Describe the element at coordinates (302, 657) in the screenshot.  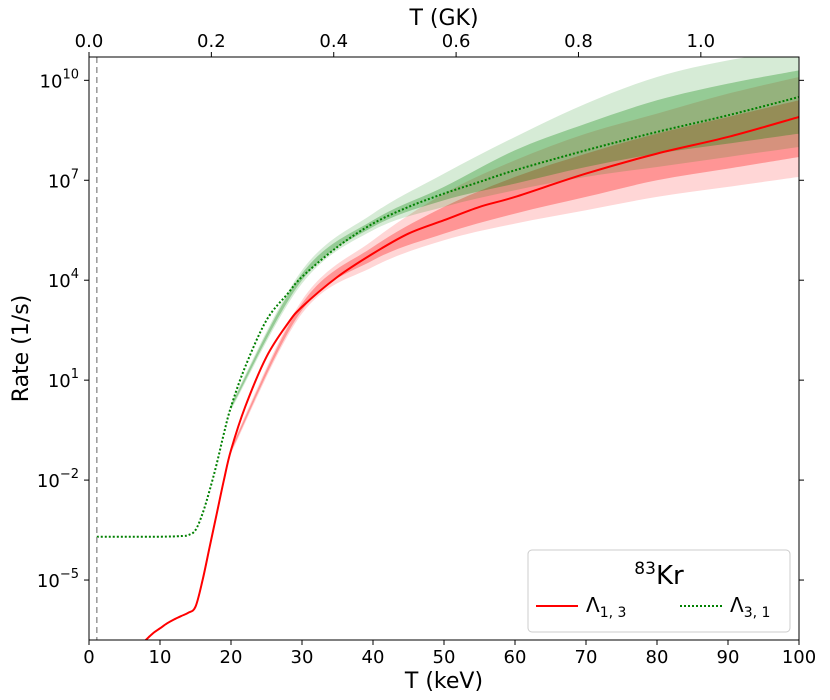
I see `x-tick-label: 30` at that location.